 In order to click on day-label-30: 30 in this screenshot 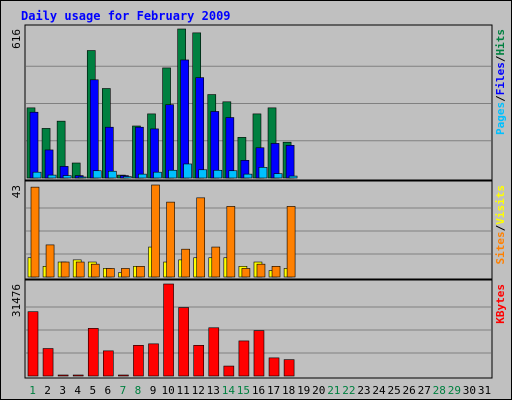, I will do `click(469, 390)`.